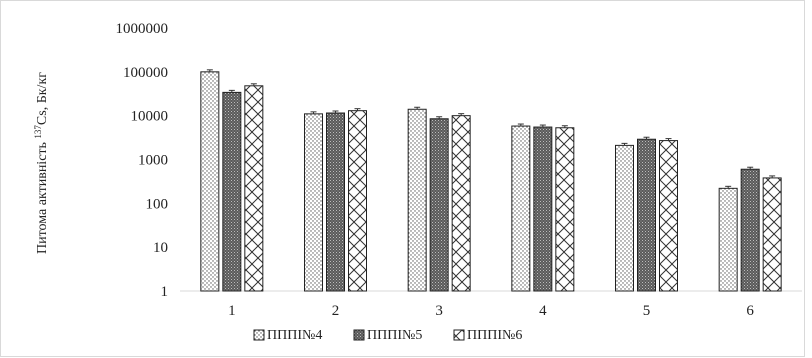  Describe the element at coordinates (439, 311) in the screenshot. I see `x-tick-label: 3` at that location.